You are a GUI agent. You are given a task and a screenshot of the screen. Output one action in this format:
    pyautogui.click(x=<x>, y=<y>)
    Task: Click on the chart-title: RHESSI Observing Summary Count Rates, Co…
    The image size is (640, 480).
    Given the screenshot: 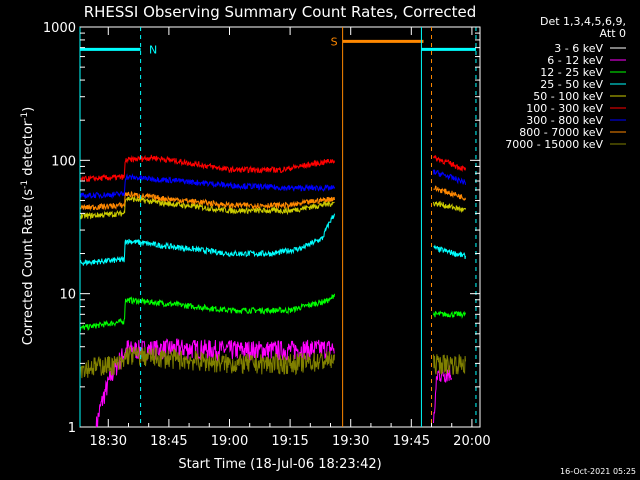 What is the action you would take?
    pyautogui.click(x=280, y=12)
    